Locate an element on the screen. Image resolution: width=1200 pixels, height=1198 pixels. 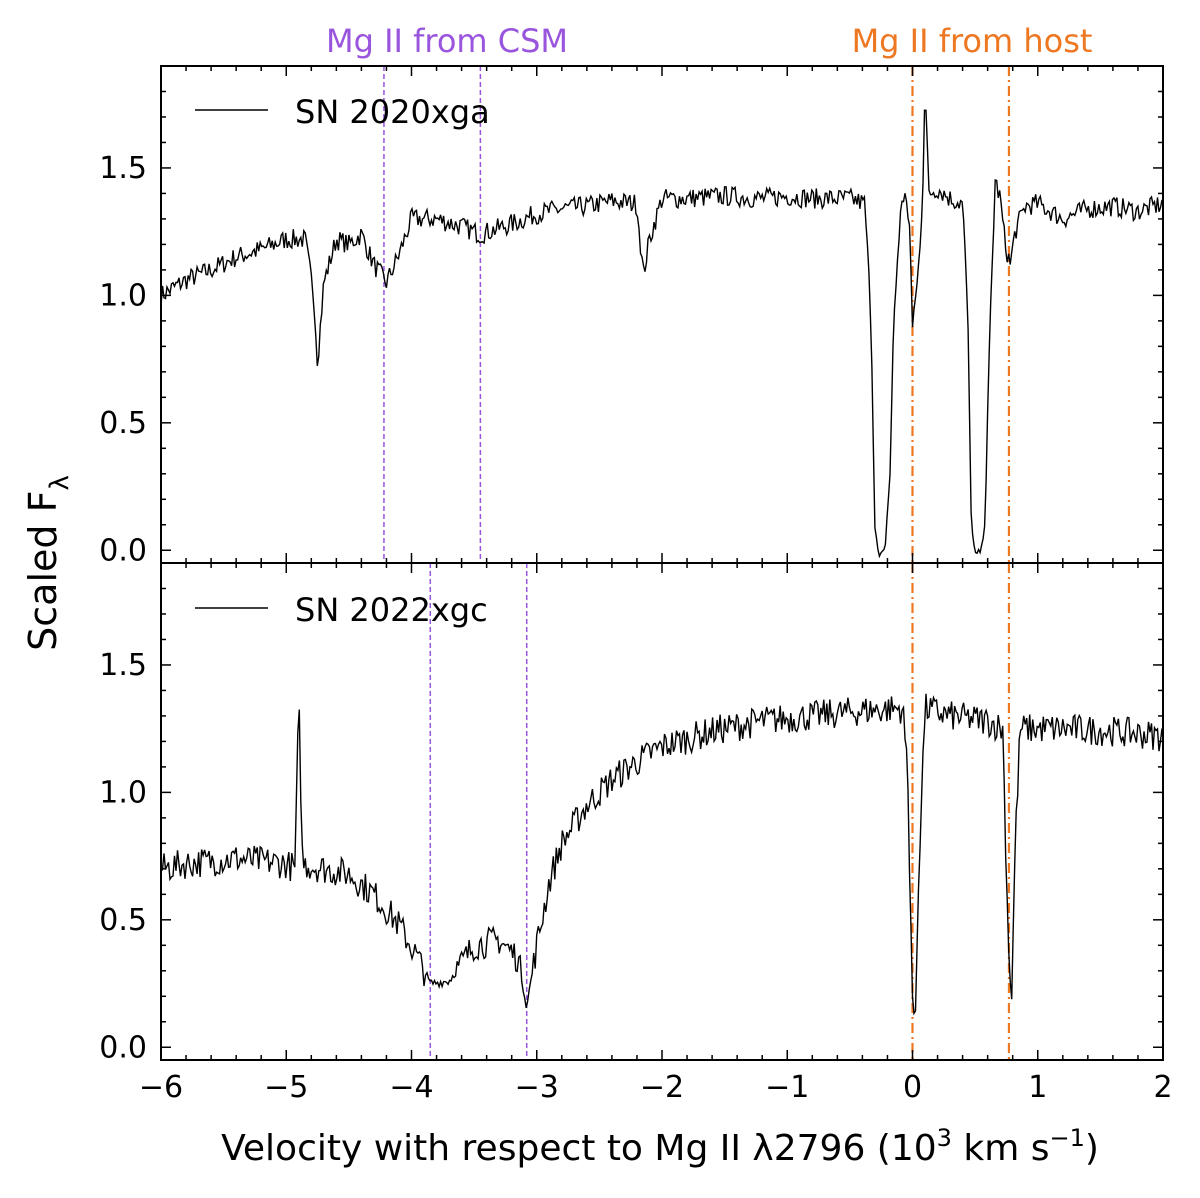
y-axis-label: Scaled Fλ is located at coordinates (48, 563).